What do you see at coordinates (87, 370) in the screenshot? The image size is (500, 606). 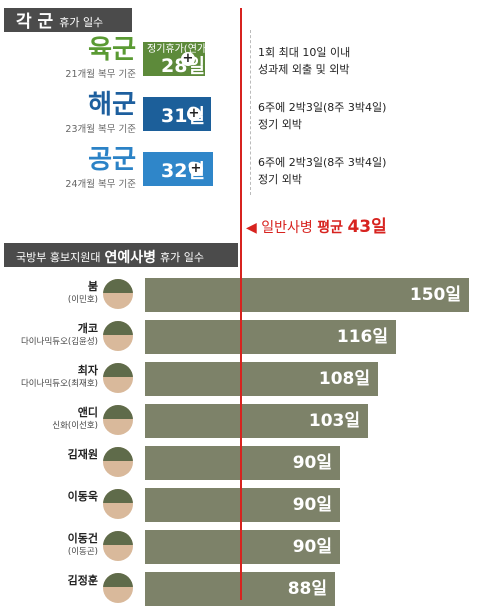 I see `row-name: 최자` at bounding box center [87, 370].